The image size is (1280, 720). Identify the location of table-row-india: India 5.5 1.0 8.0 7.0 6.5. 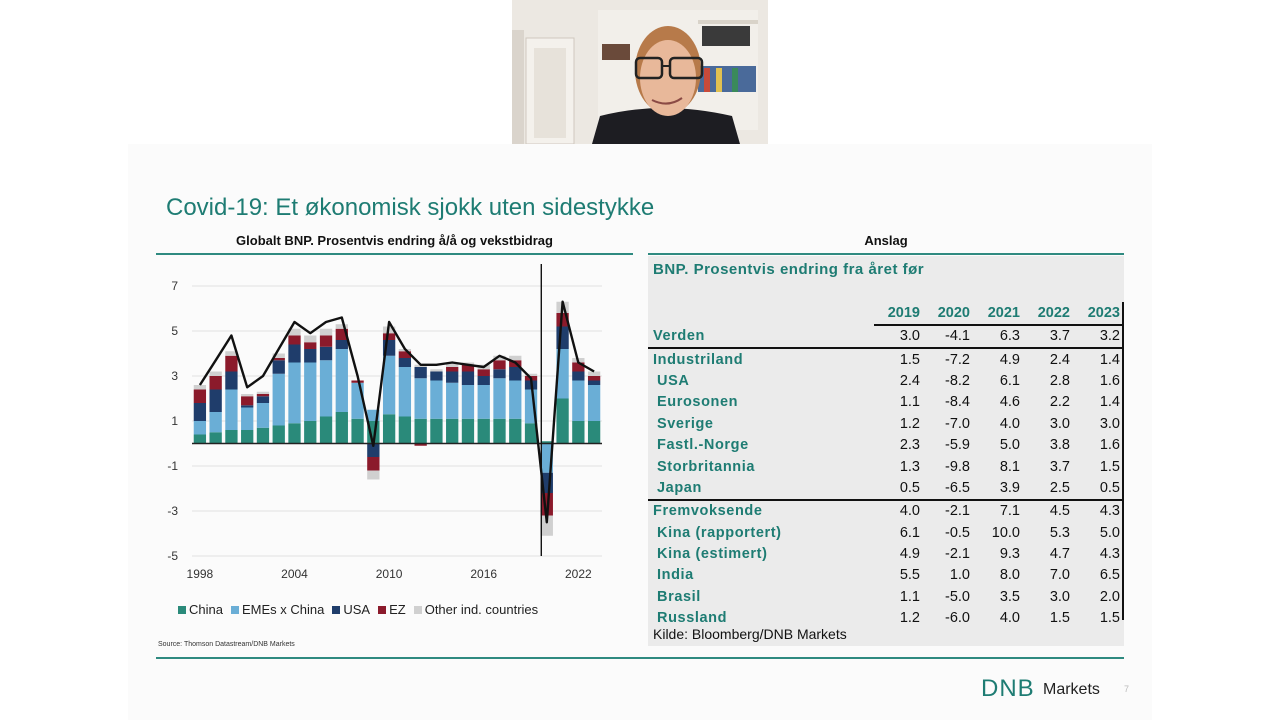
(886, 575).